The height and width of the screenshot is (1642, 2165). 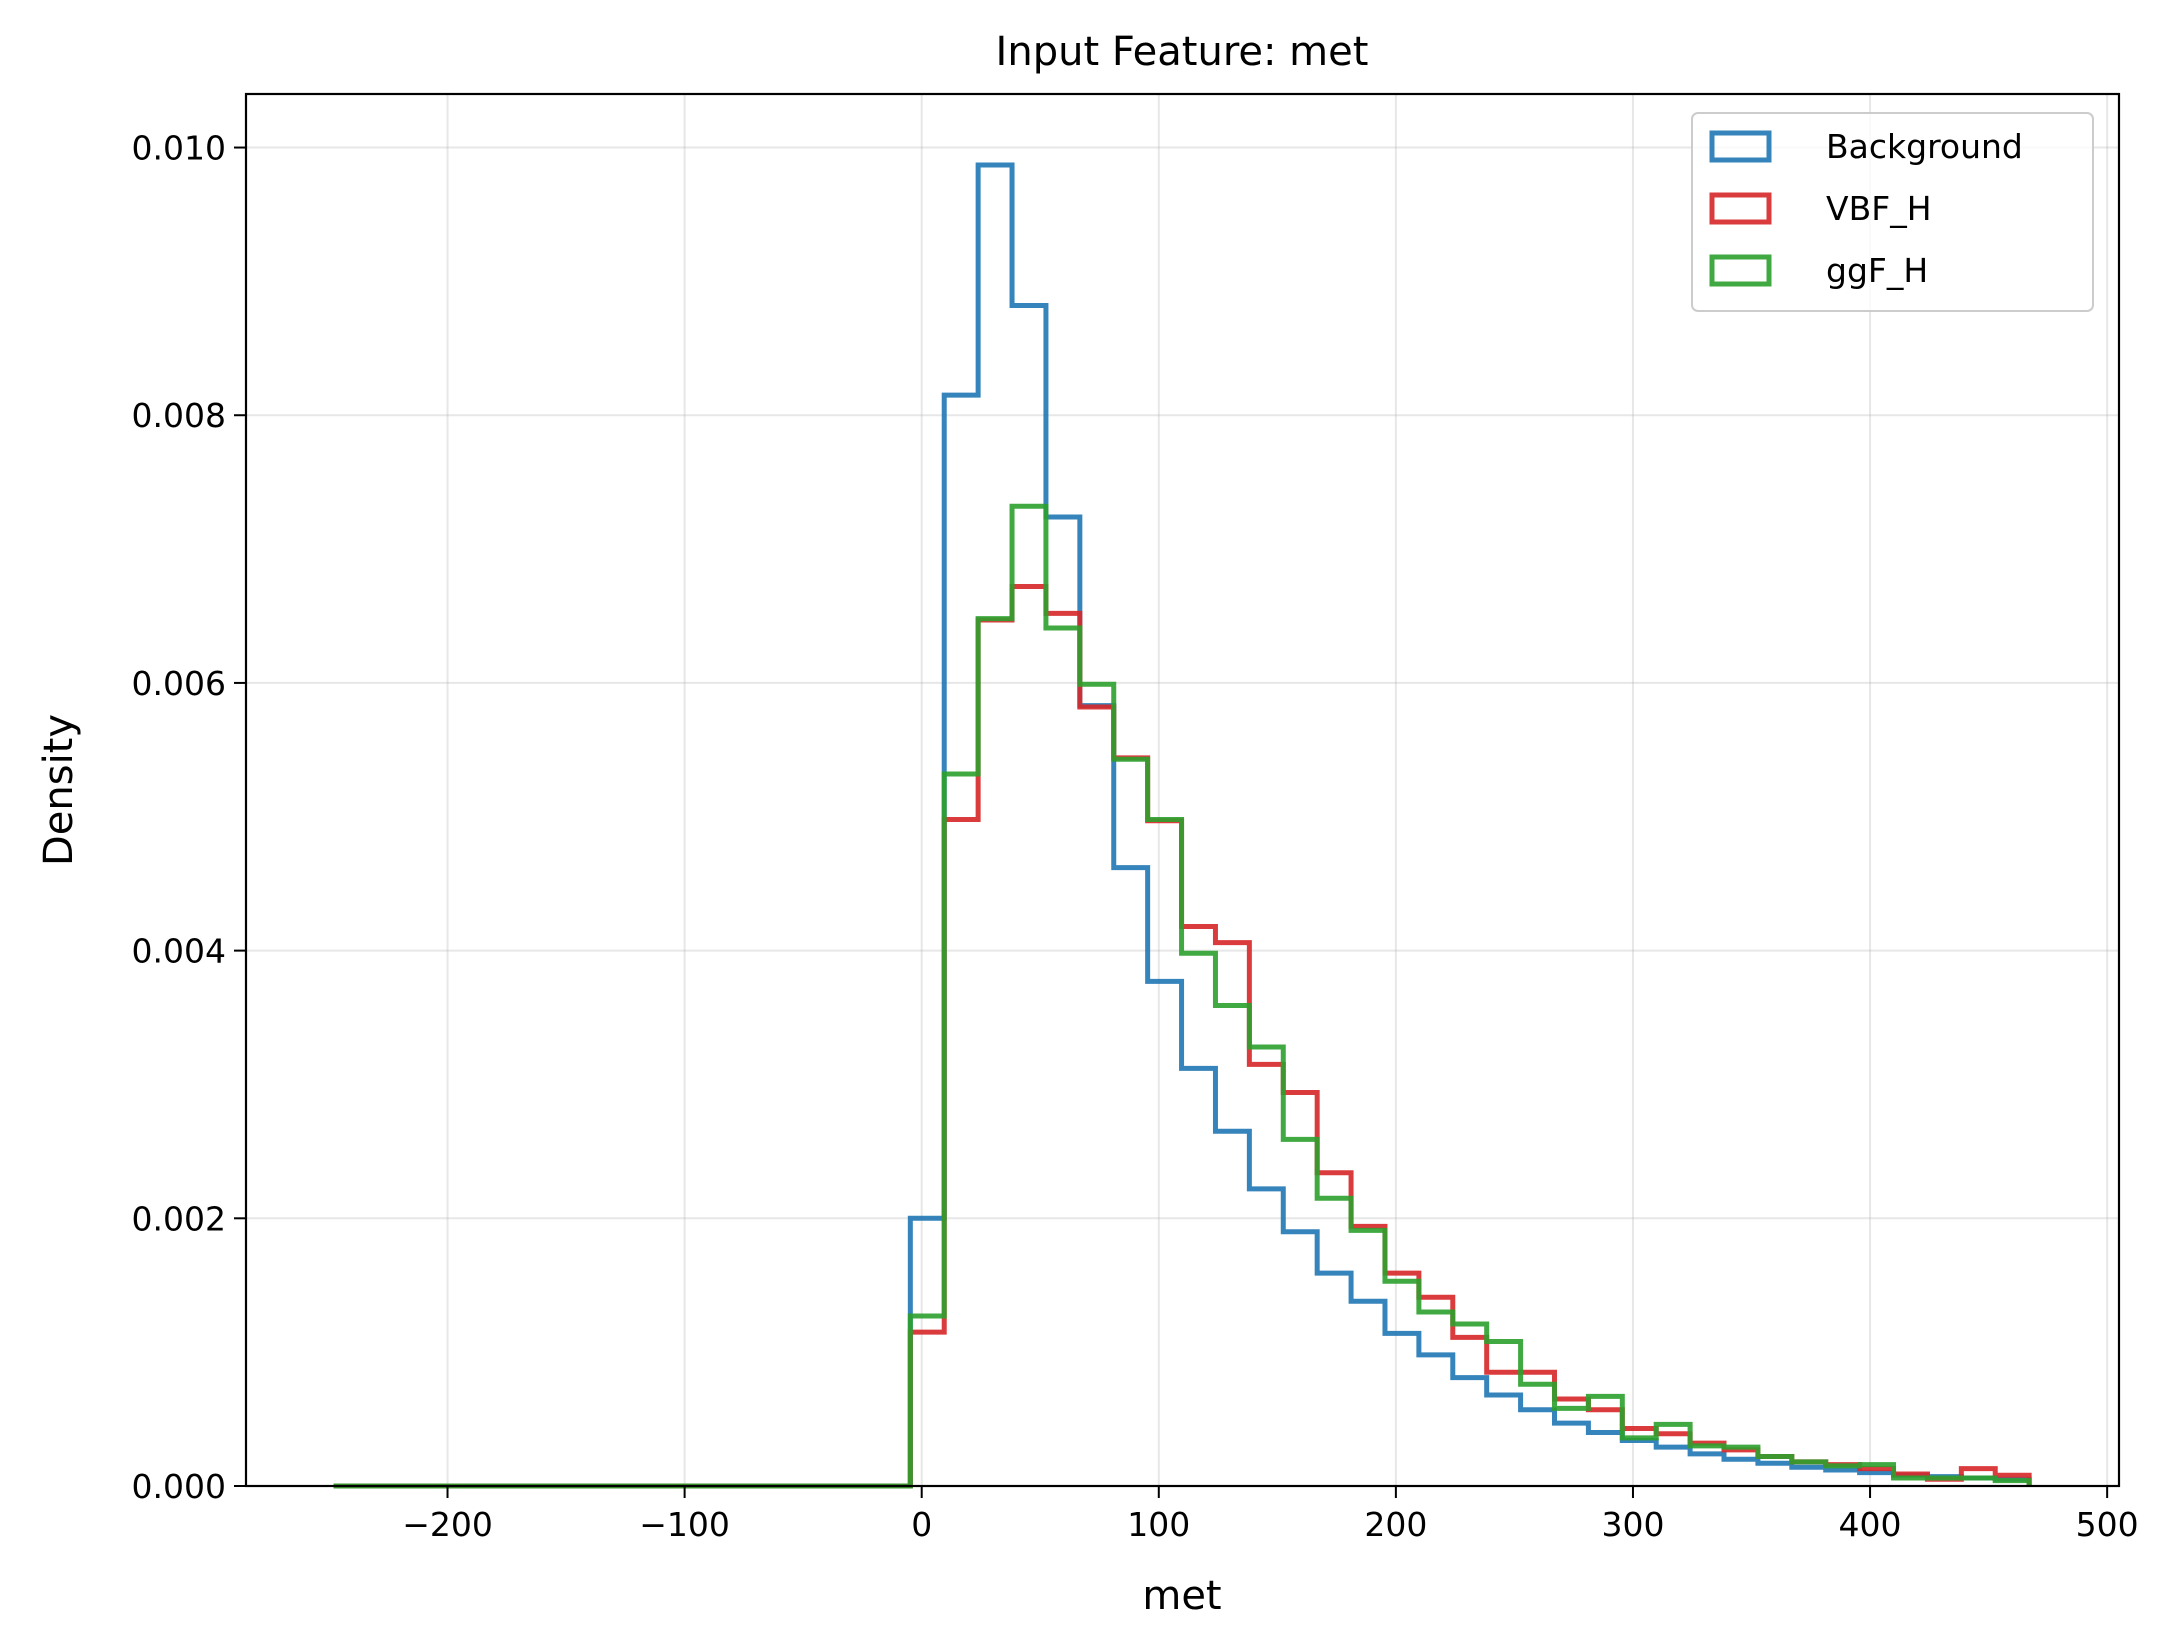 I want to click on x-tick-label: 200, so click(x=1395, y=1524).